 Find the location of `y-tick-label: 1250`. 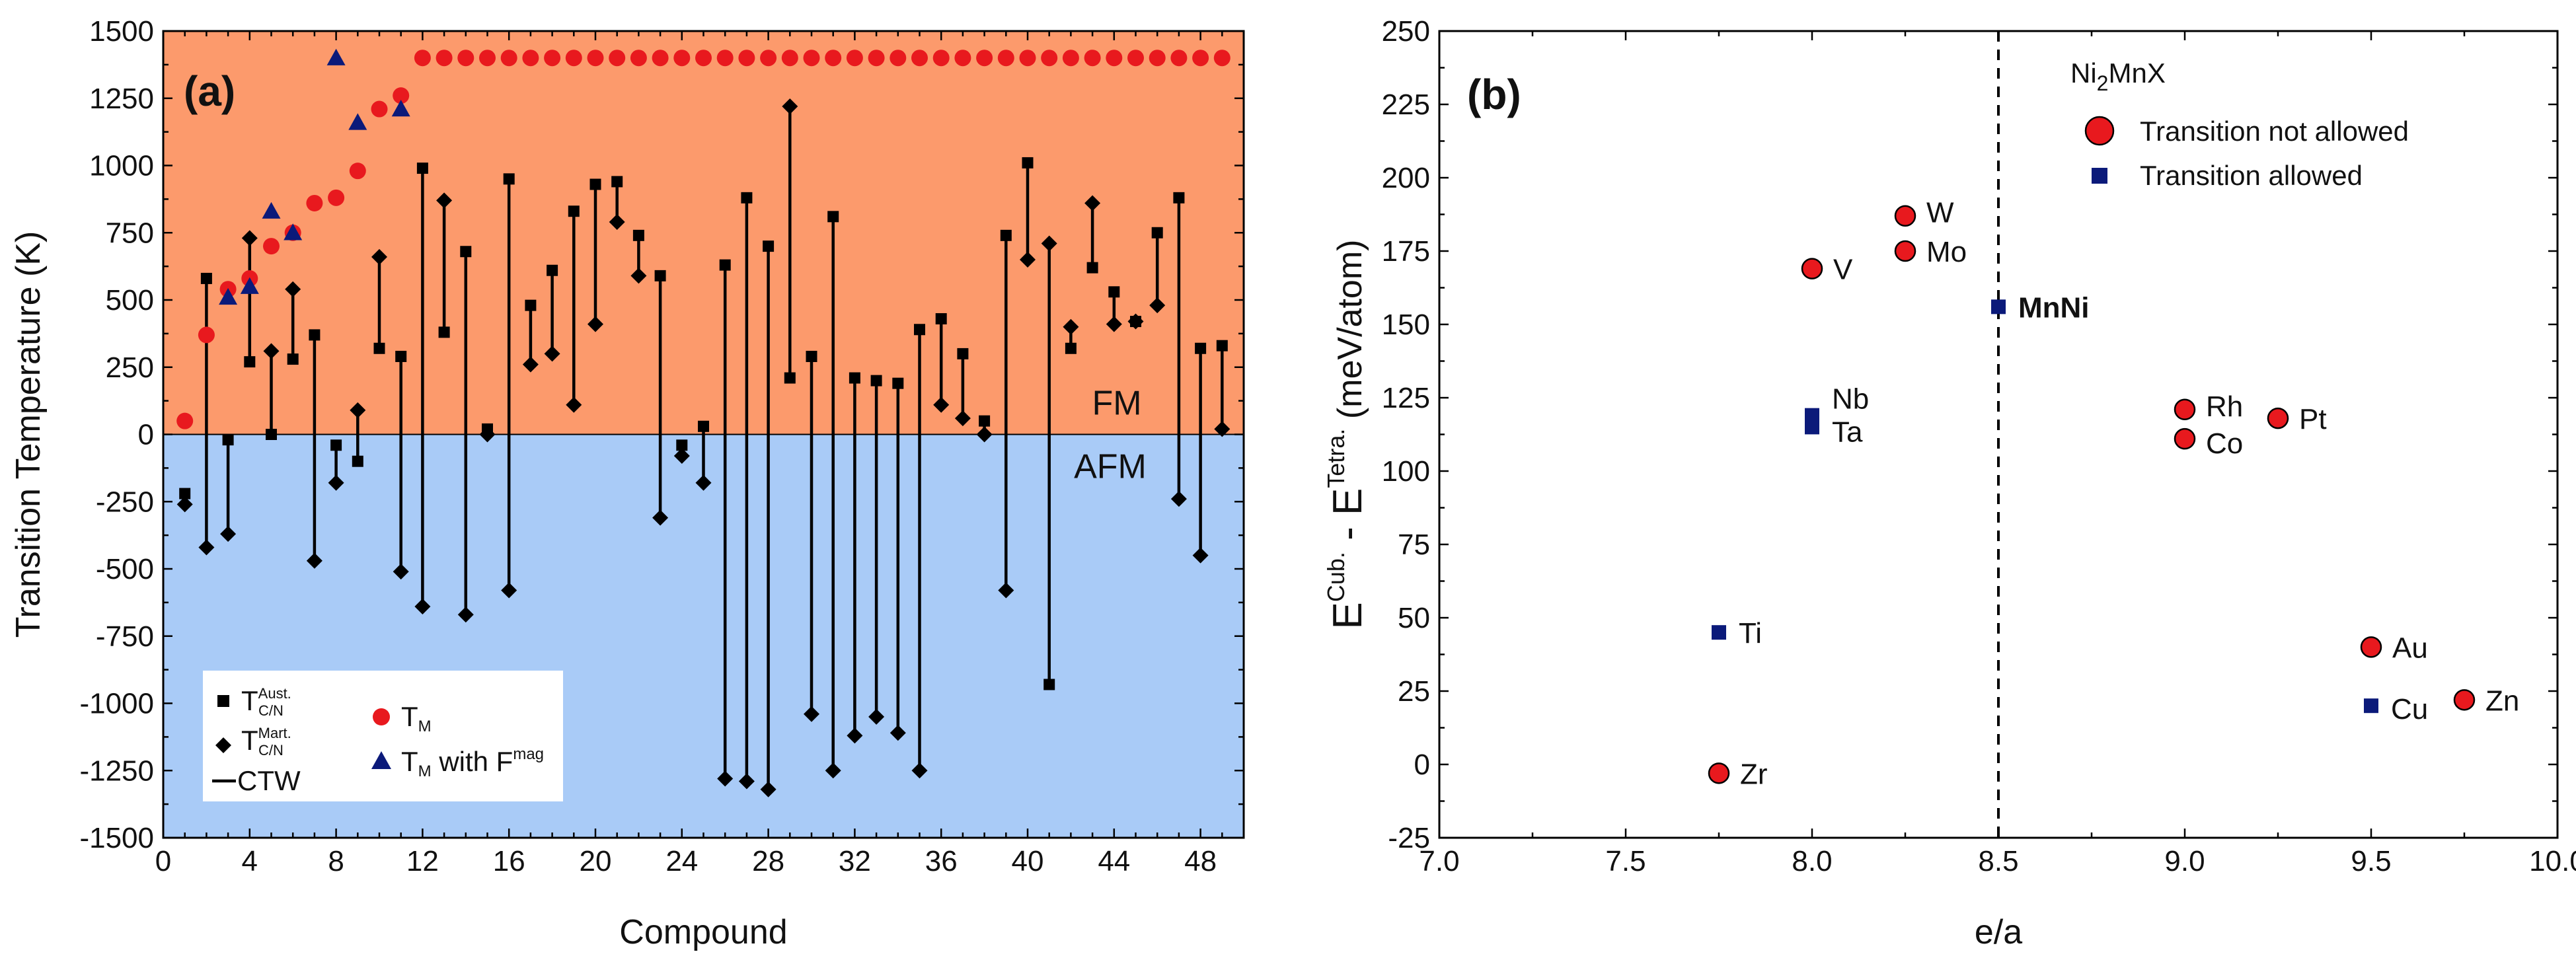

y-tick-label: 1250 is located at coordinates (122, 99).